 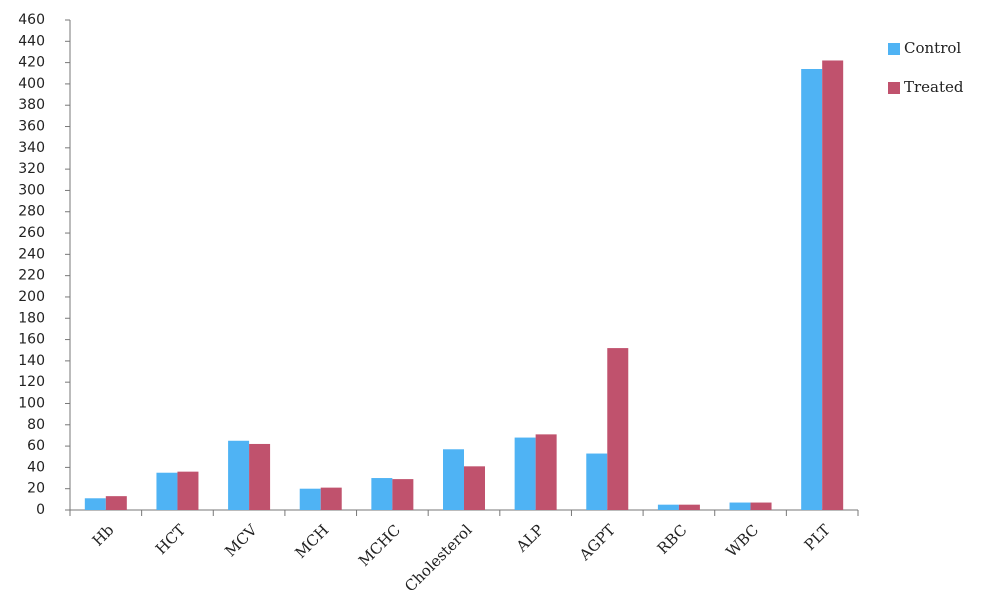 What do you see at coordinates (932, 48) in the screenshot?
I see `legend-label: Control` at bounding box center [932, 48].